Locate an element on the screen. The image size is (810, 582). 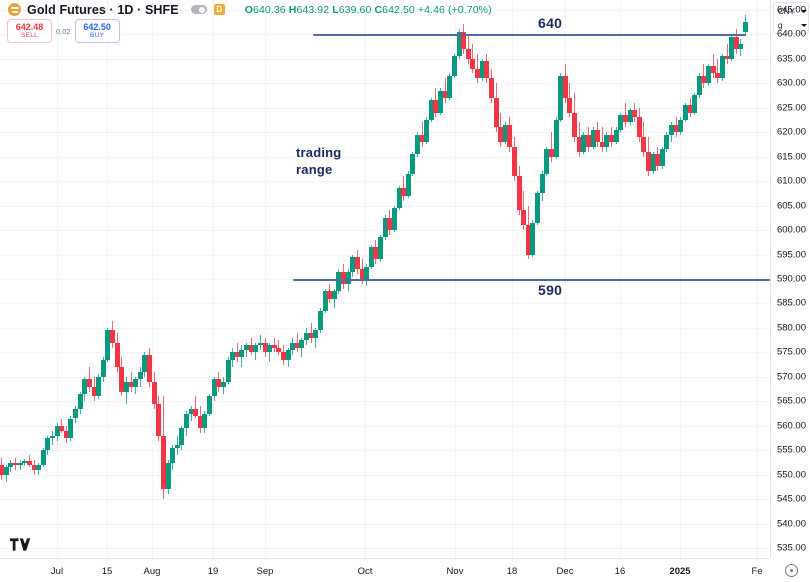
sell-button: 642.48 SELL is located at coordinates (29, 31).